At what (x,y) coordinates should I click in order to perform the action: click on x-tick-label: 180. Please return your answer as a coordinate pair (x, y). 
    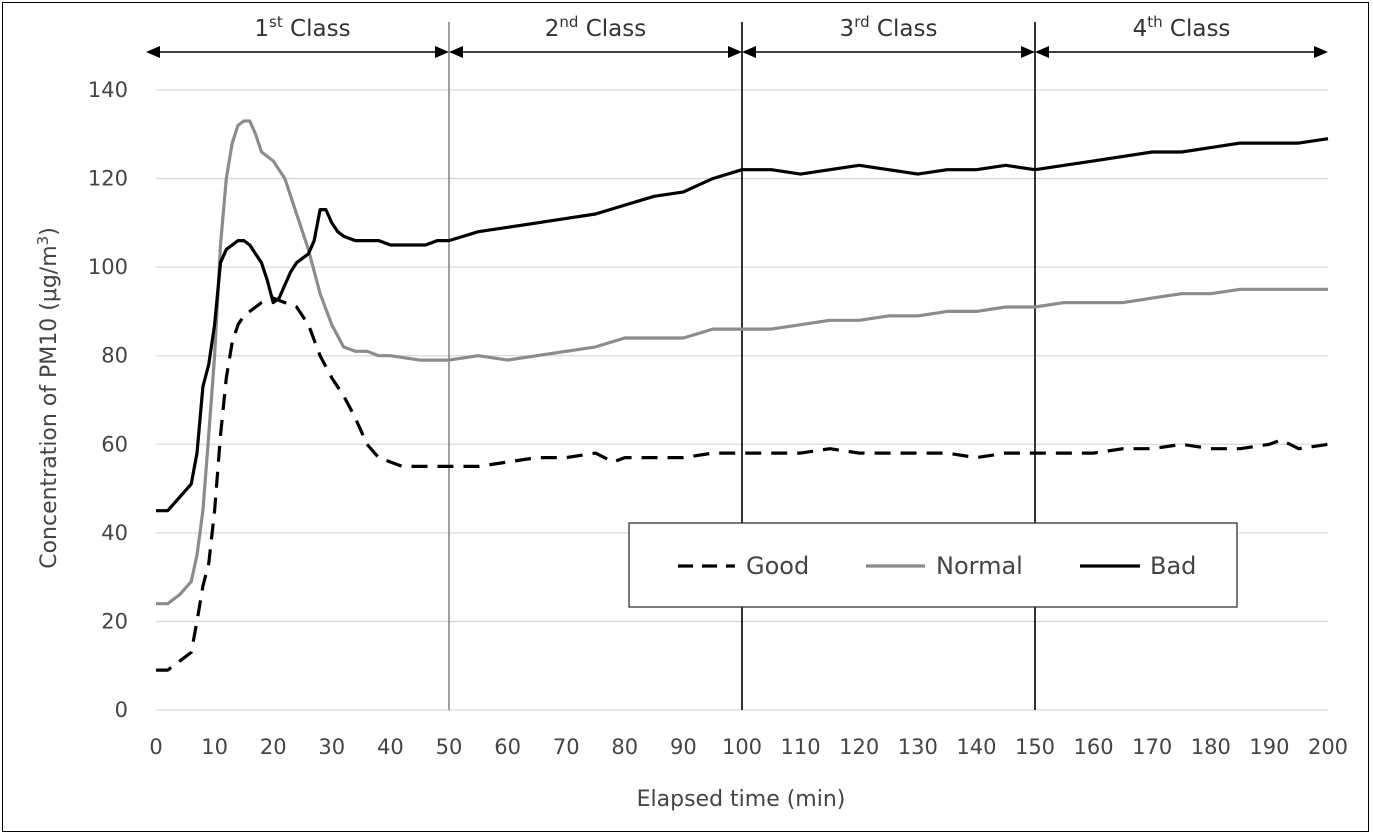
    Looking at the image, I should click on (1211, 747).